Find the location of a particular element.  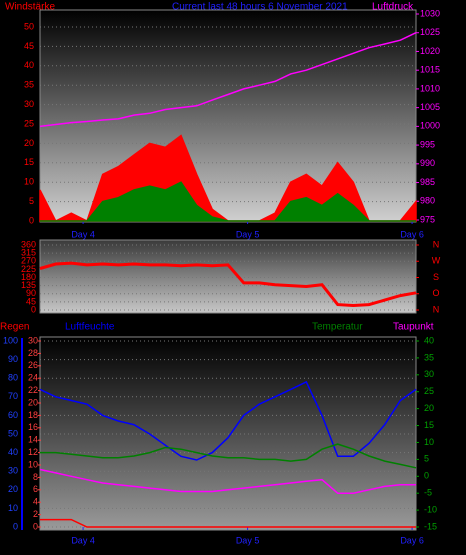

y2-tick-label: 20 is located at coordinates (429, 408).